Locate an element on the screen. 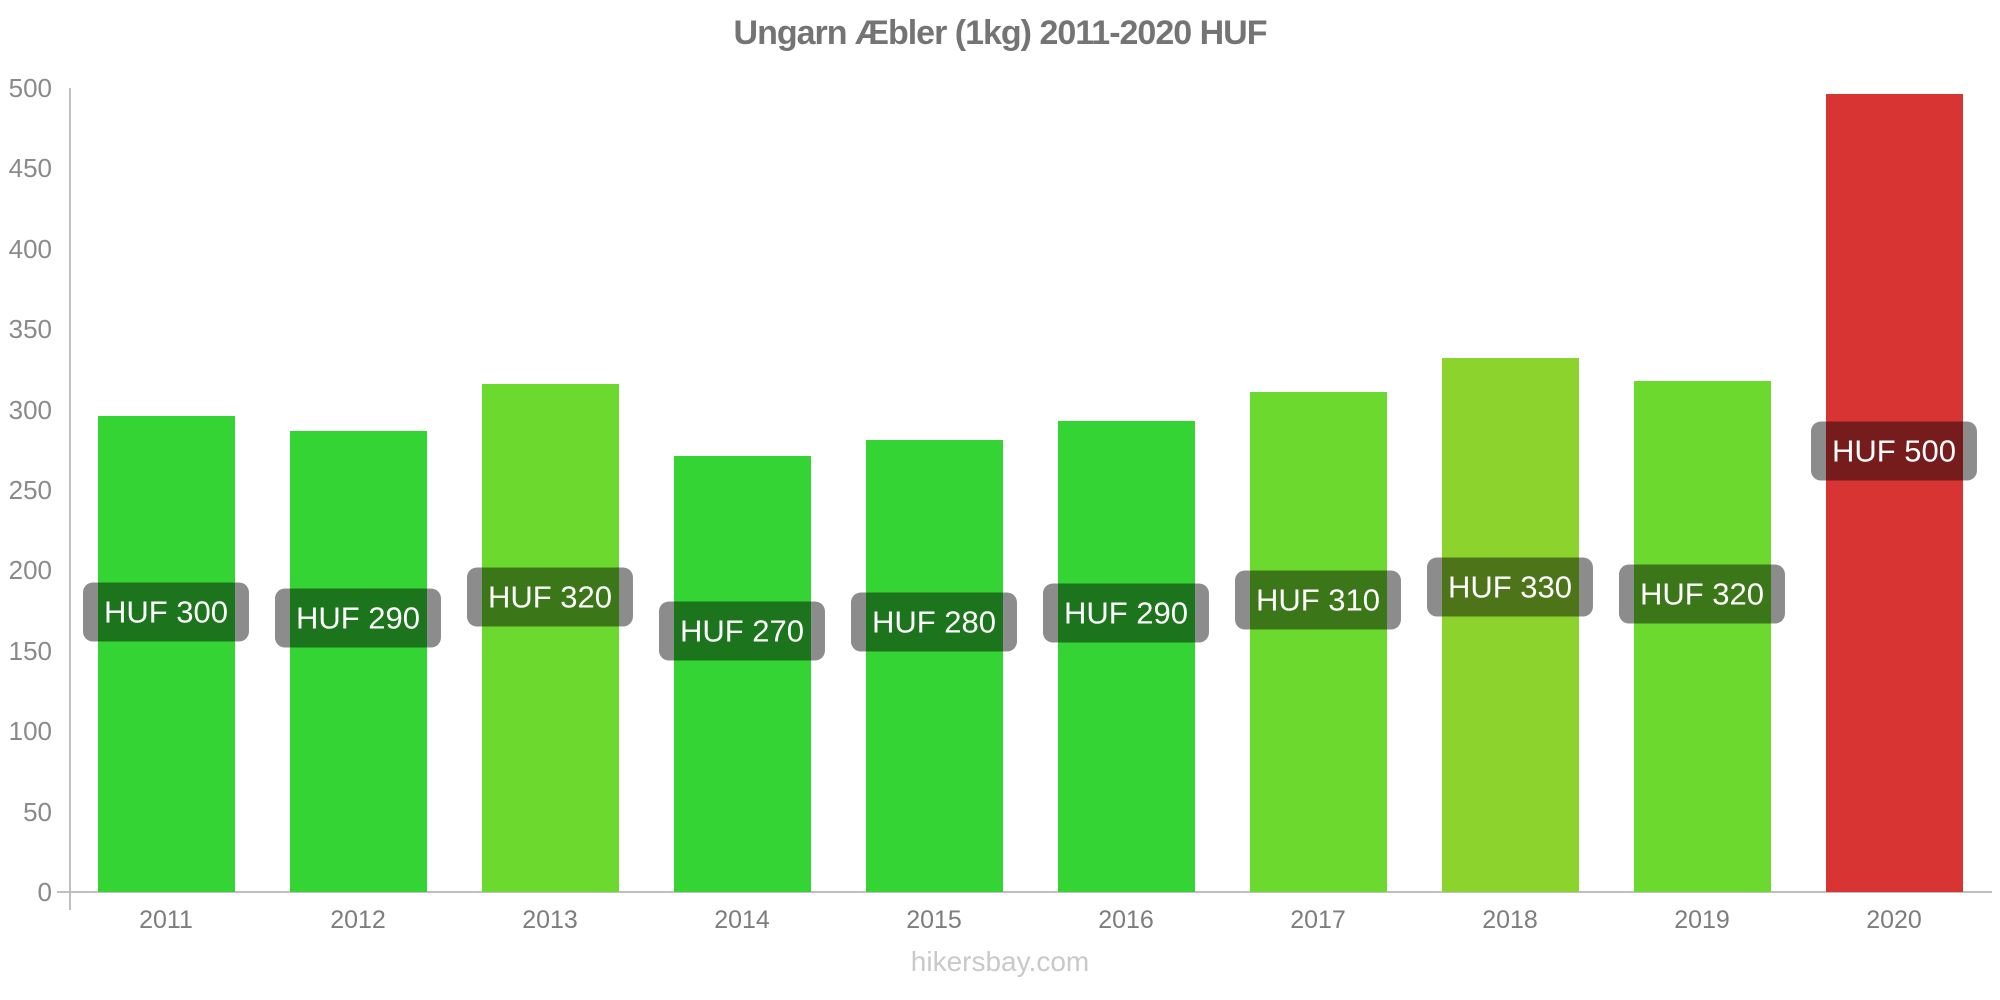 Image resolution: width=2000 pixels, height=1000 pixels. bar-2015 is located at coordinates (934, 666).